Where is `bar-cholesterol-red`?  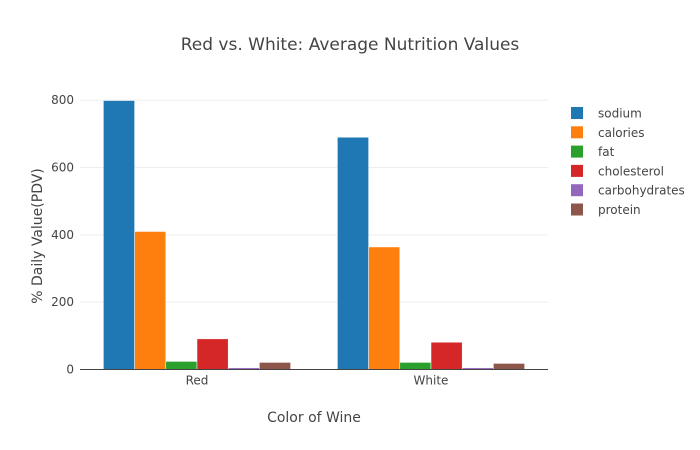
bar-cholesterol-red is located at coordinates (212, 354).